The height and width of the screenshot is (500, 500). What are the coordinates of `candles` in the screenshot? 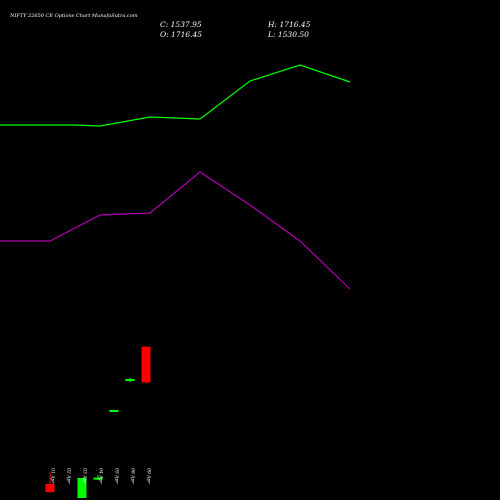 It's located at (98, 422).